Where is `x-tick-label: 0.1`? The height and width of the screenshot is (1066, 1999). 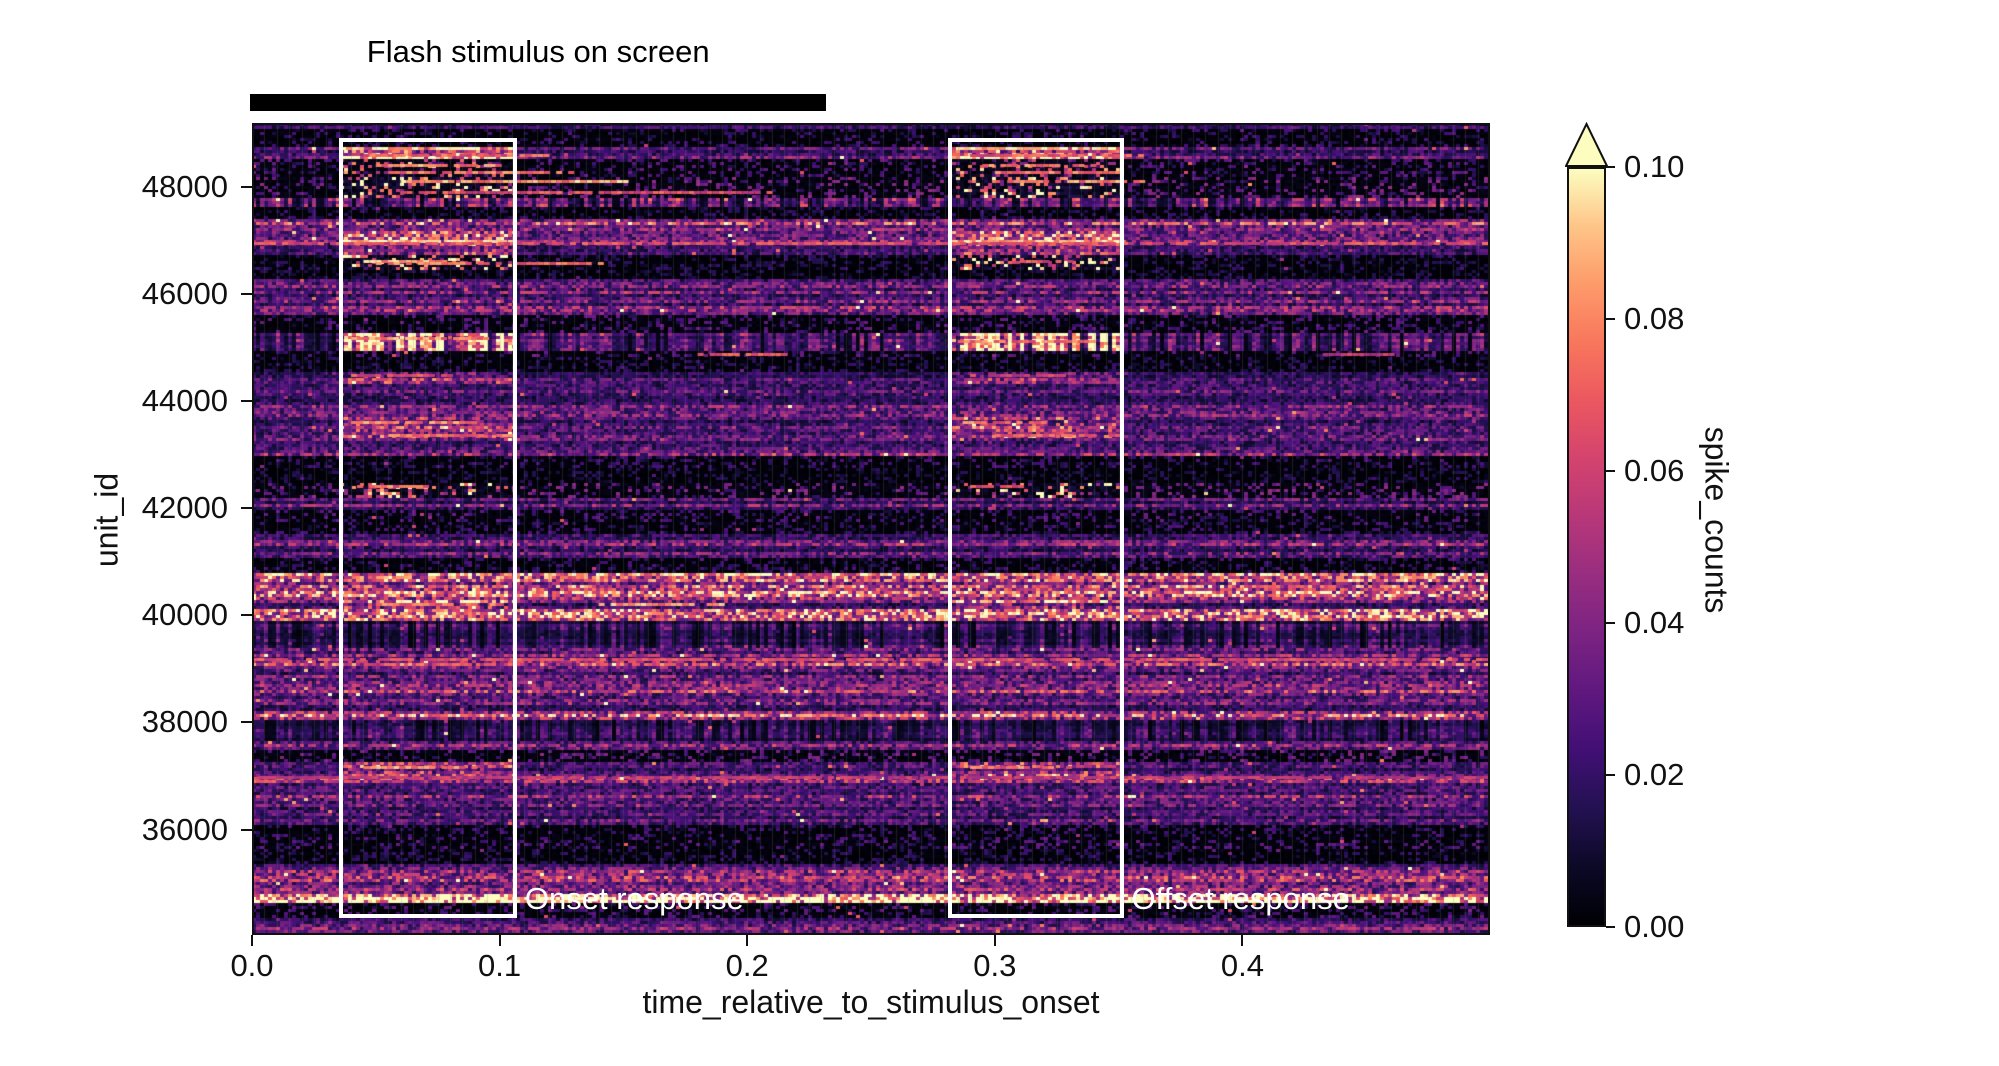 x-tick-label: 0.1 is located at coordinates (500, 965).